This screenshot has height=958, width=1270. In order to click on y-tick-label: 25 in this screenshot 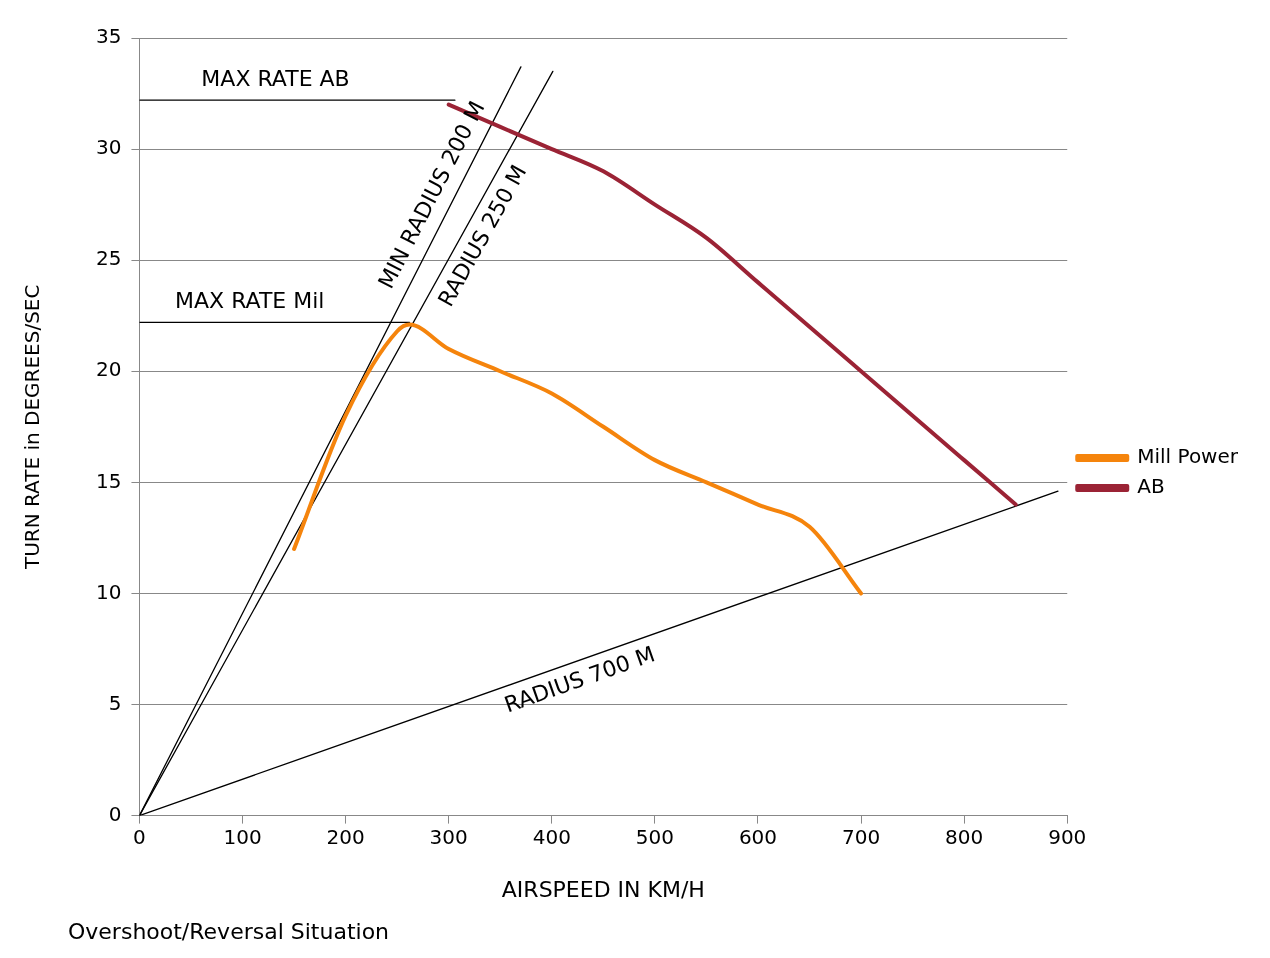, I will do `click(109, 258)`.